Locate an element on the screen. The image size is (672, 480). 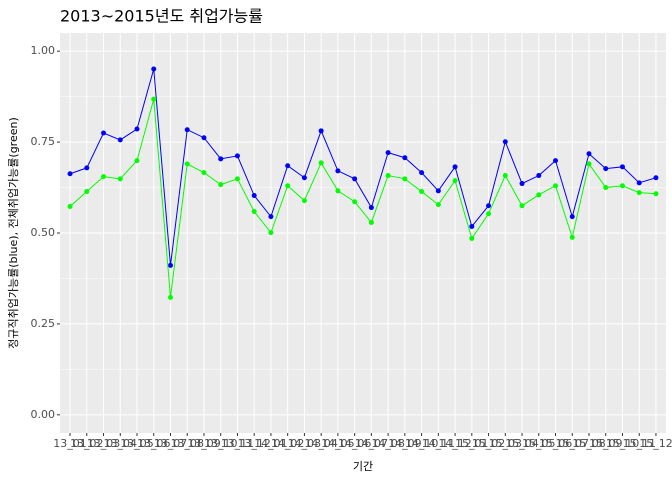
x-tick-label: 13_07 is located at coordinates (171, 443).